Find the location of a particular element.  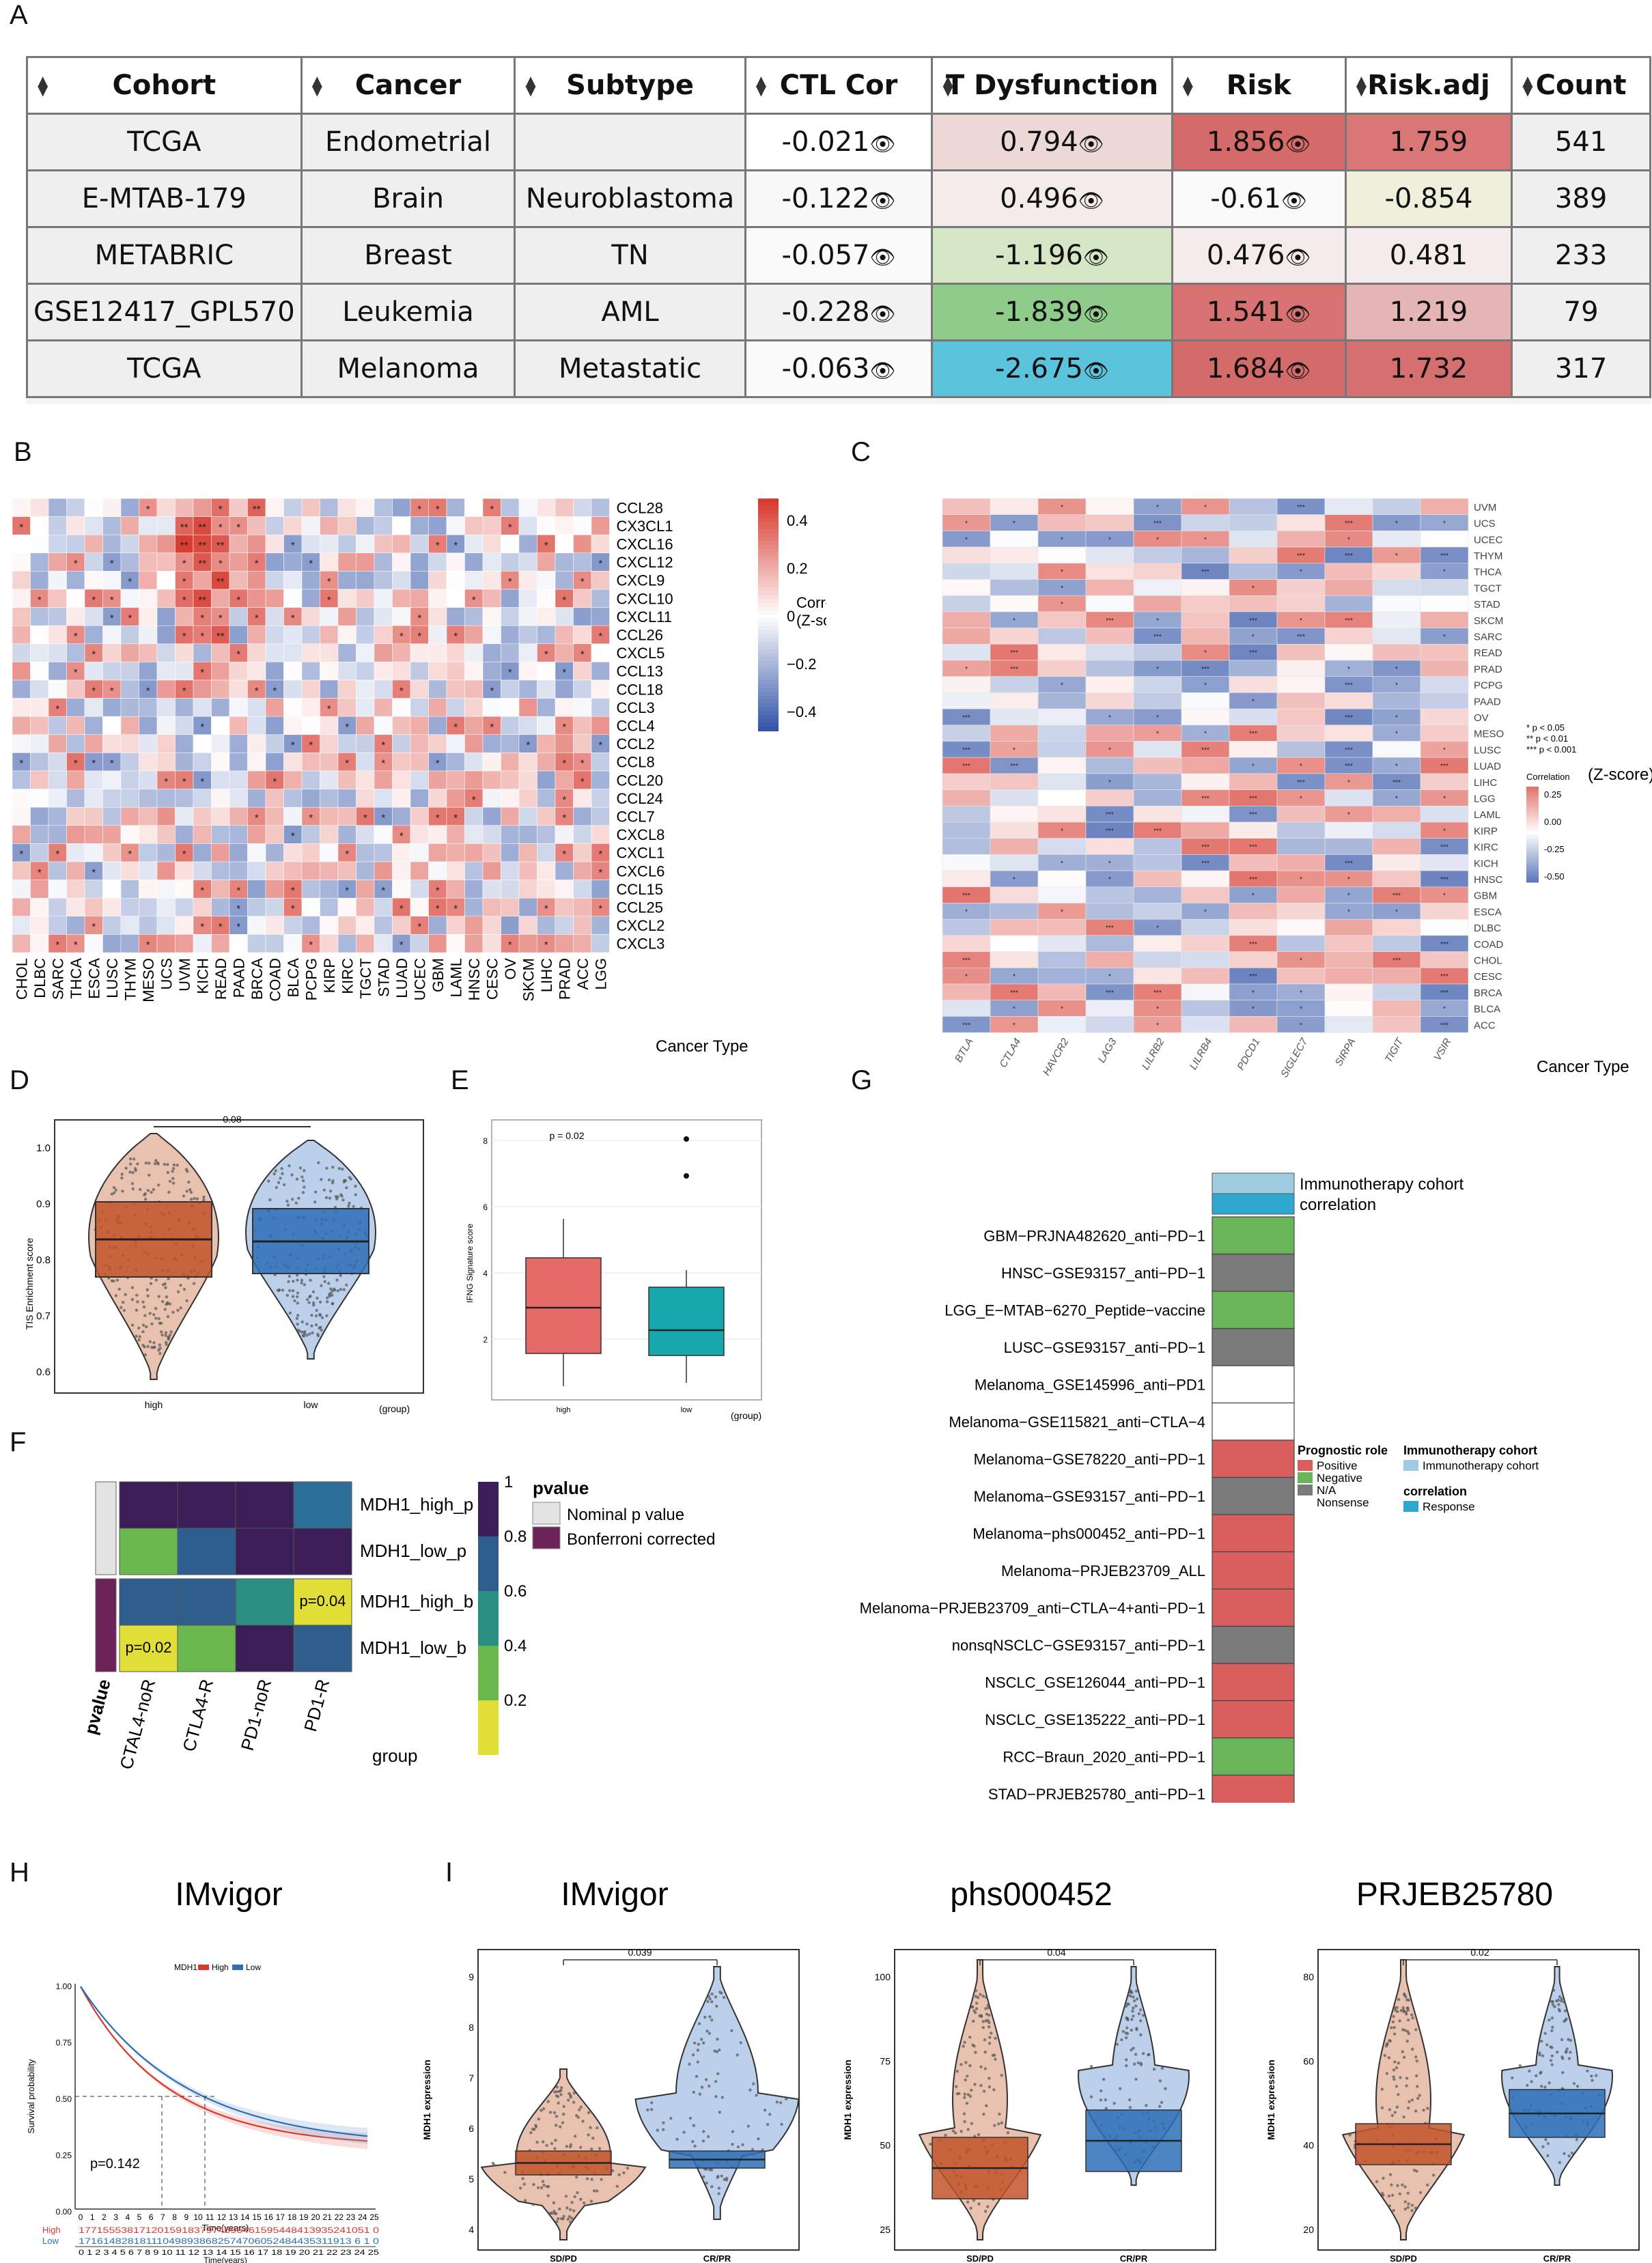

x-tick: high is located at coordinates (154, 1404).